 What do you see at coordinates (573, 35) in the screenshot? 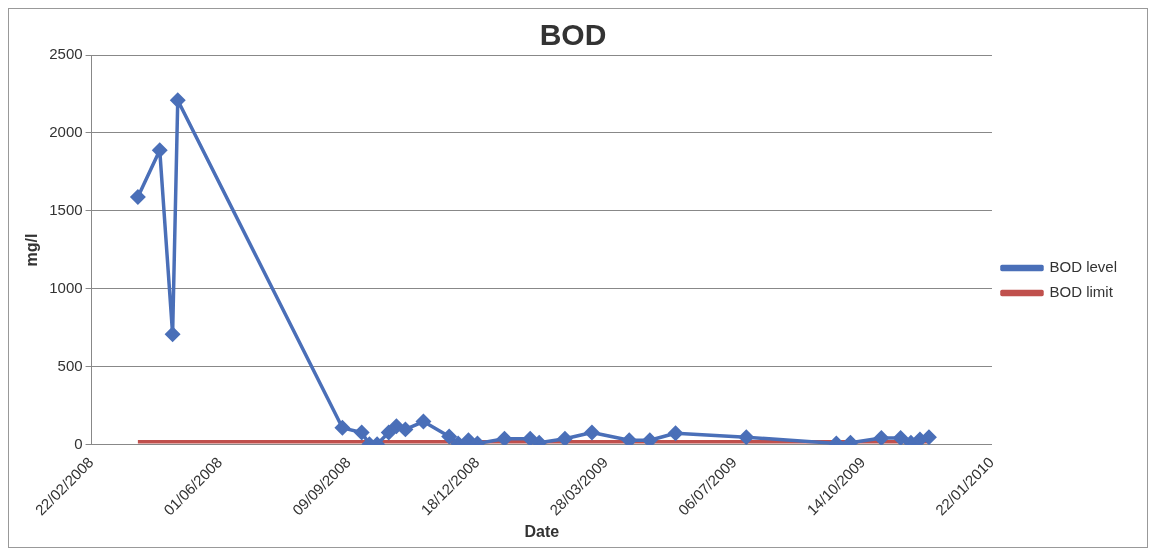
I see `chart-title: BOD` at bounding box center [573, 35].